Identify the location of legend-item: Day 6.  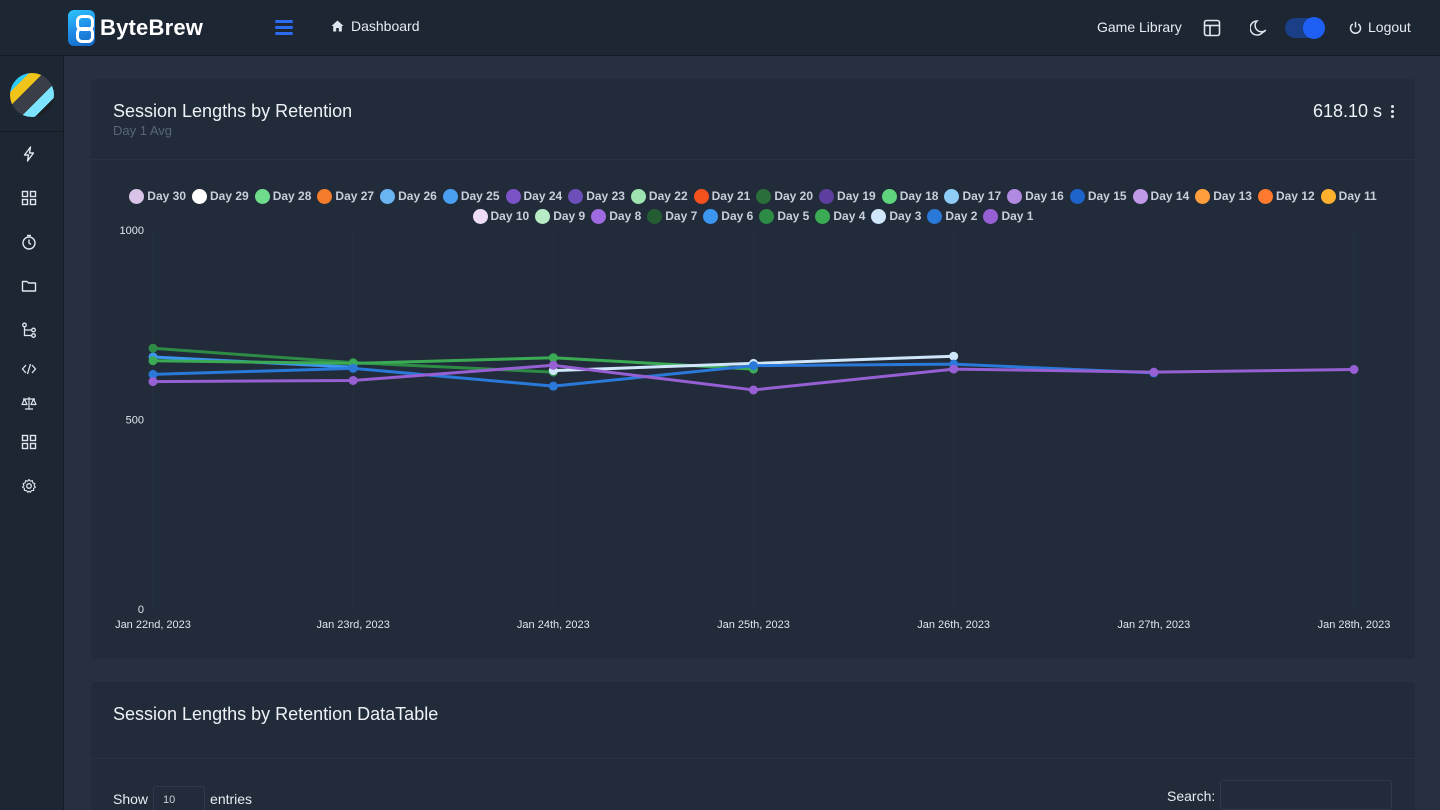
(728, 216).